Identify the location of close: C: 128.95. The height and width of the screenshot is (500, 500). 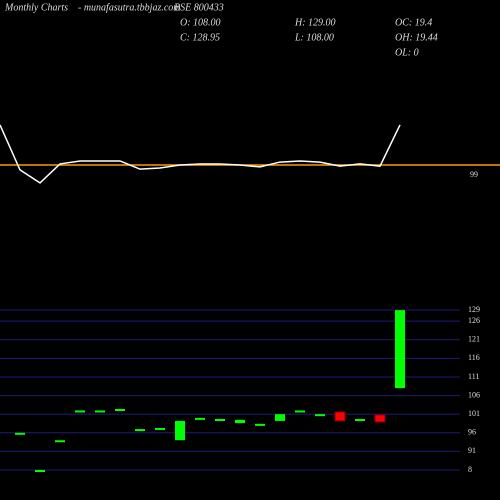
(200, 37).